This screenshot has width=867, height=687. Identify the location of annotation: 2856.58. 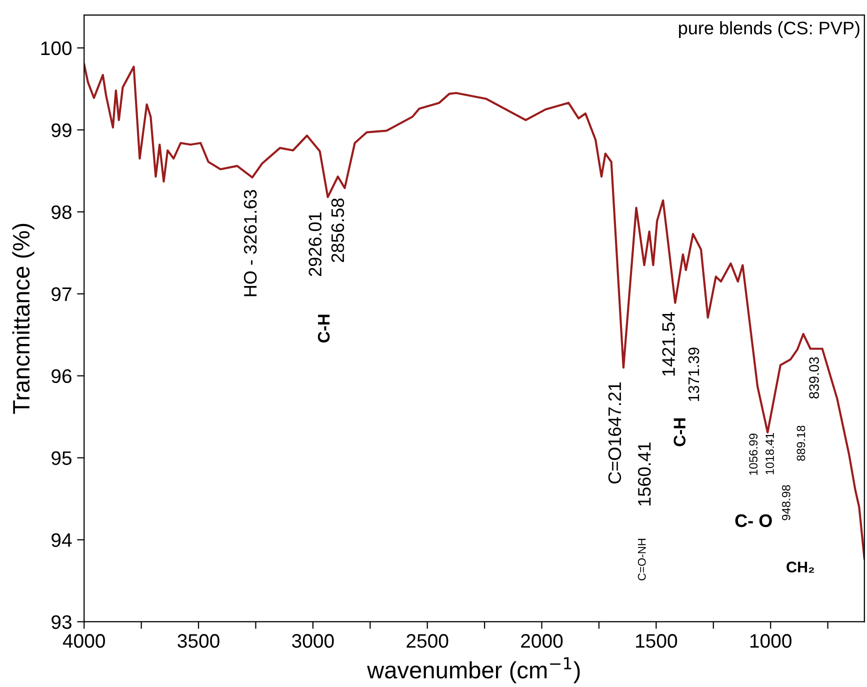
(337, 230).